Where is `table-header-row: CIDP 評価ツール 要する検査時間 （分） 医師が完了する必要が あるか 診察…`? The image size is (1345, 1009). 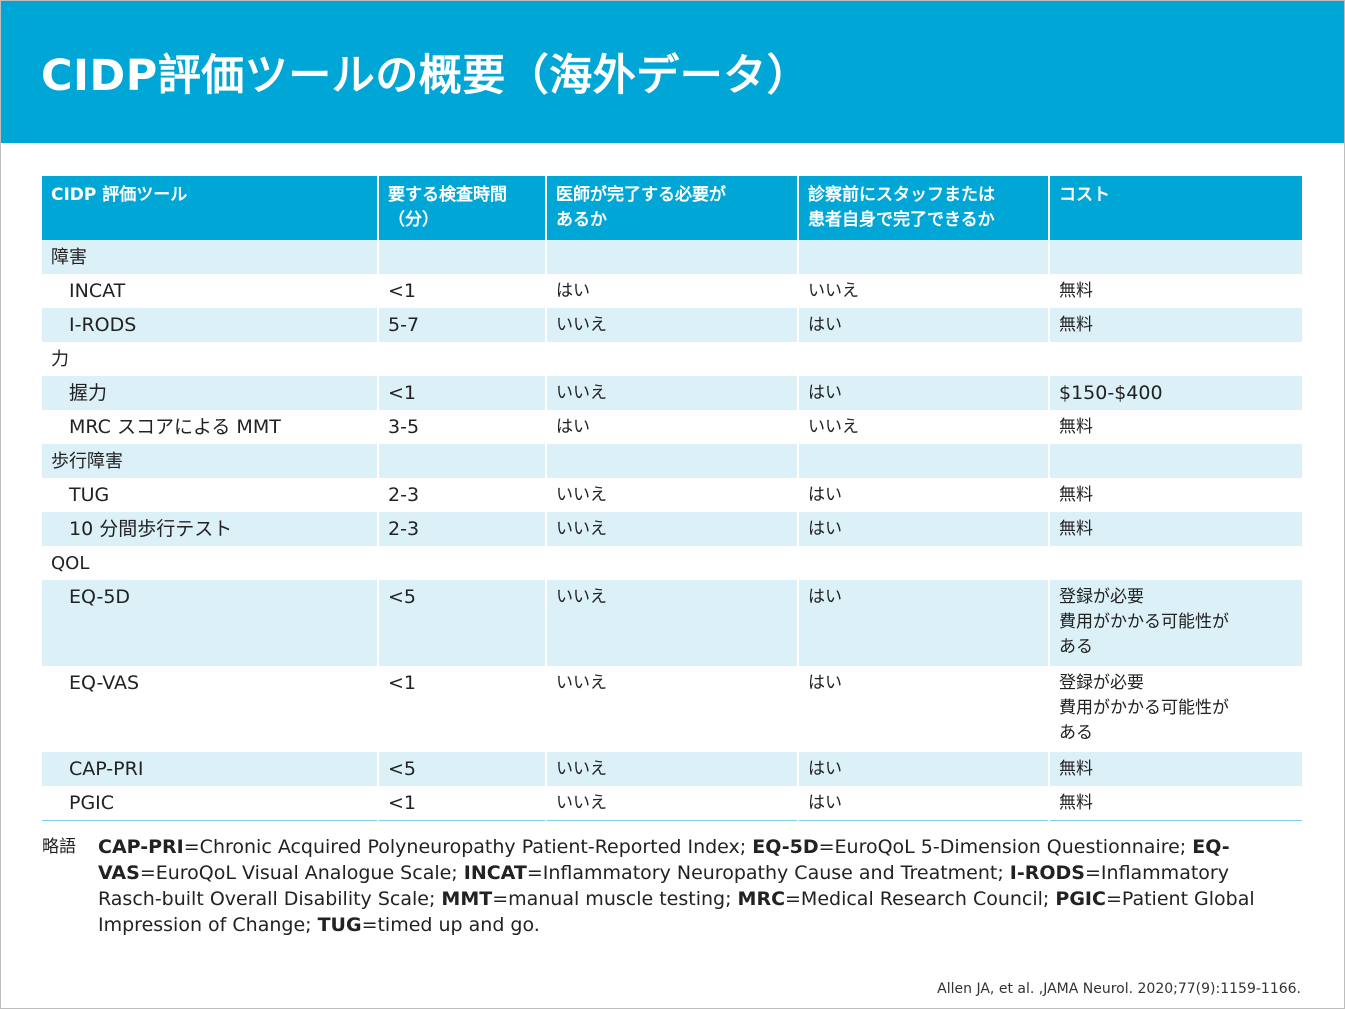 table-header-row: CIDP 評価ツール 要する検査時間 （分） 医師が完了する必要が あるか 診察… is located at coordinates (672, 208).